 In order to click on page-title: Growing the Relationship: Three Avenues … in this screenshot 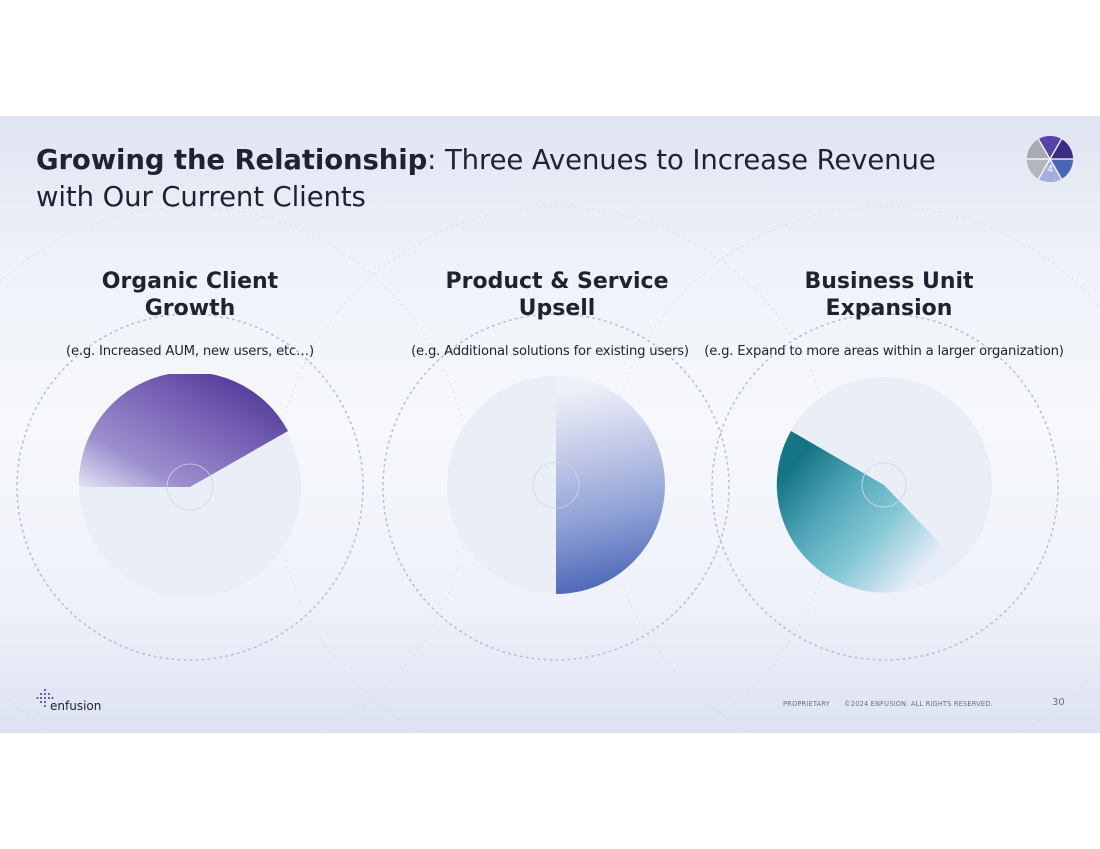, I will do `click(516, 179)`.